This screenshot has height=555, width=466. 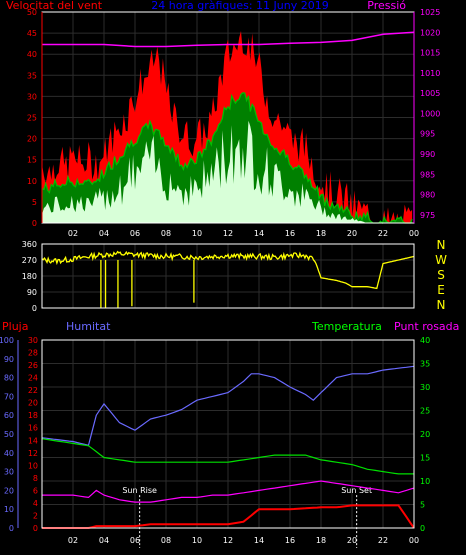 What do you see at coordinates (228, 270) in the screenshot?
I see `wind-direction-line` at bounding box center [228, 270].